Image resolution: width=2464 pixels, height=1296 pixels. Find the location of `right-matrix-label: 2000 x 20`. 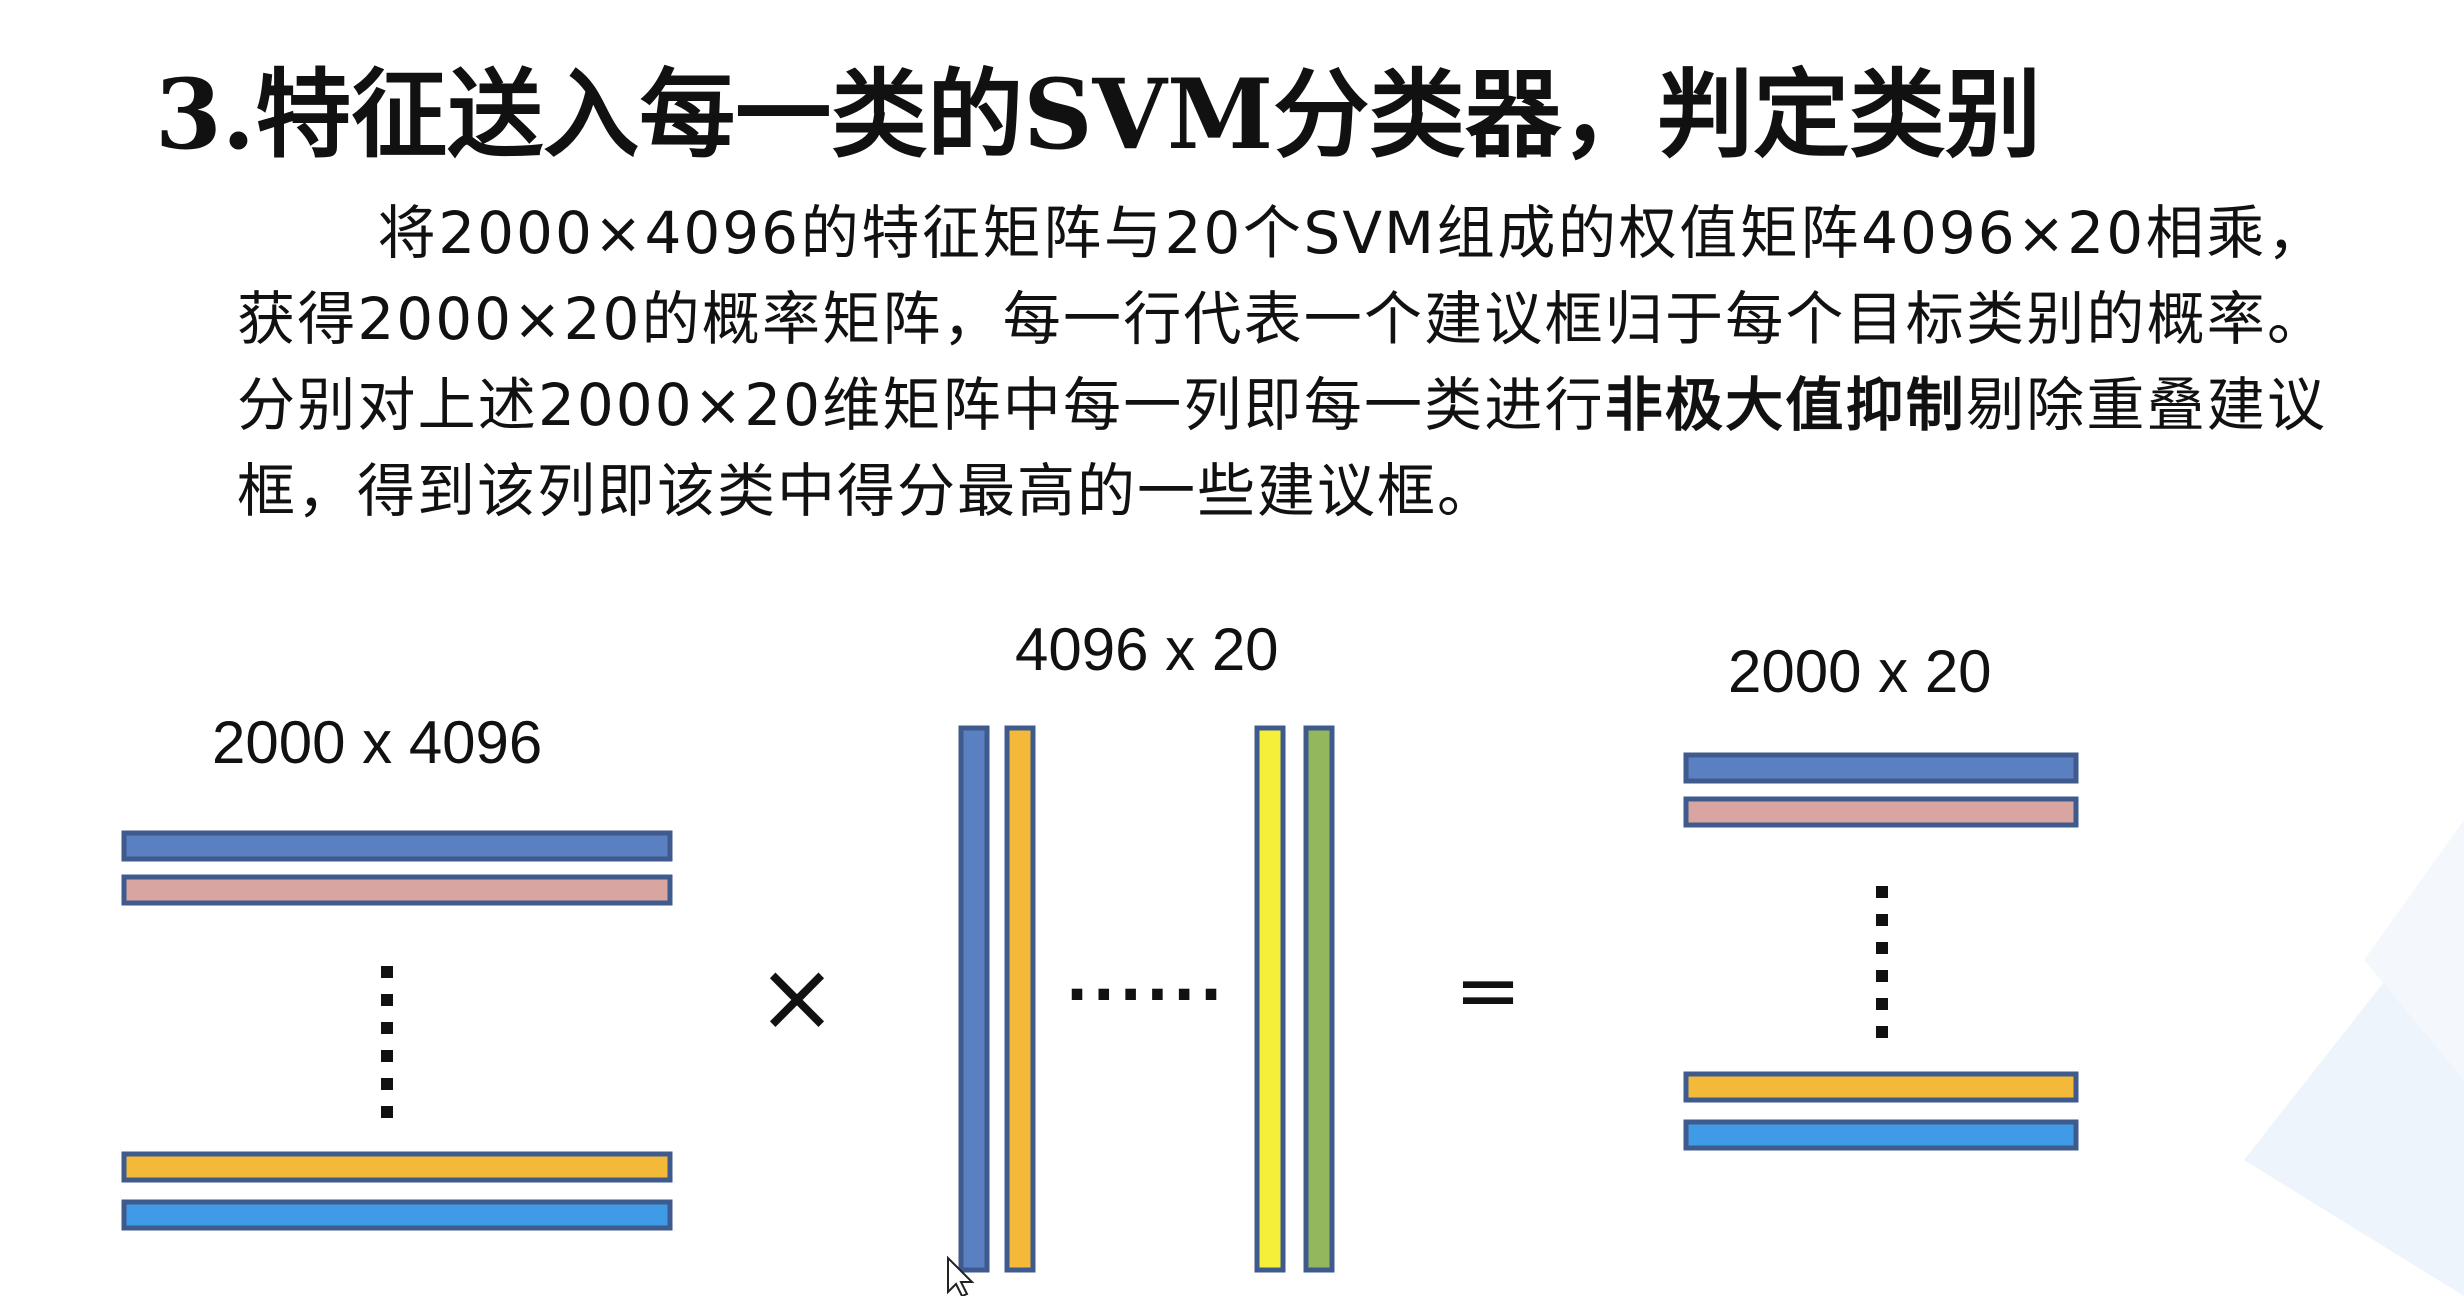

right-matrix-label: 2000 x 20 is located at coordinates (1860, 671).